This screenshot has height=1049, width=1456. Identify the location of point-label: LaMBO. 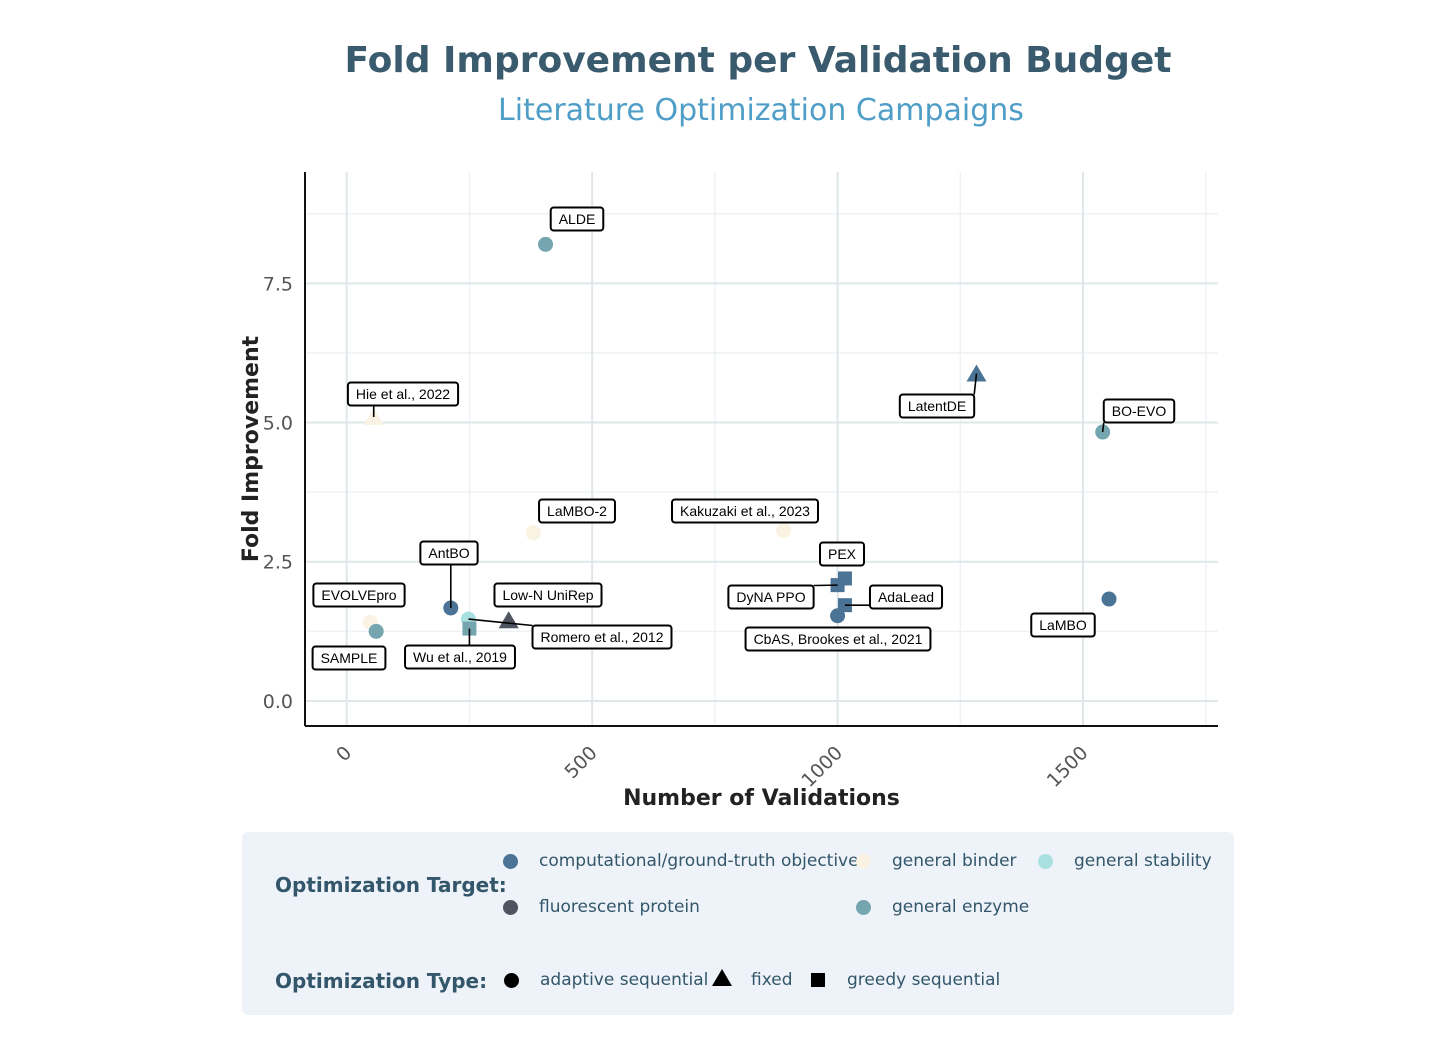
(1063, 625).